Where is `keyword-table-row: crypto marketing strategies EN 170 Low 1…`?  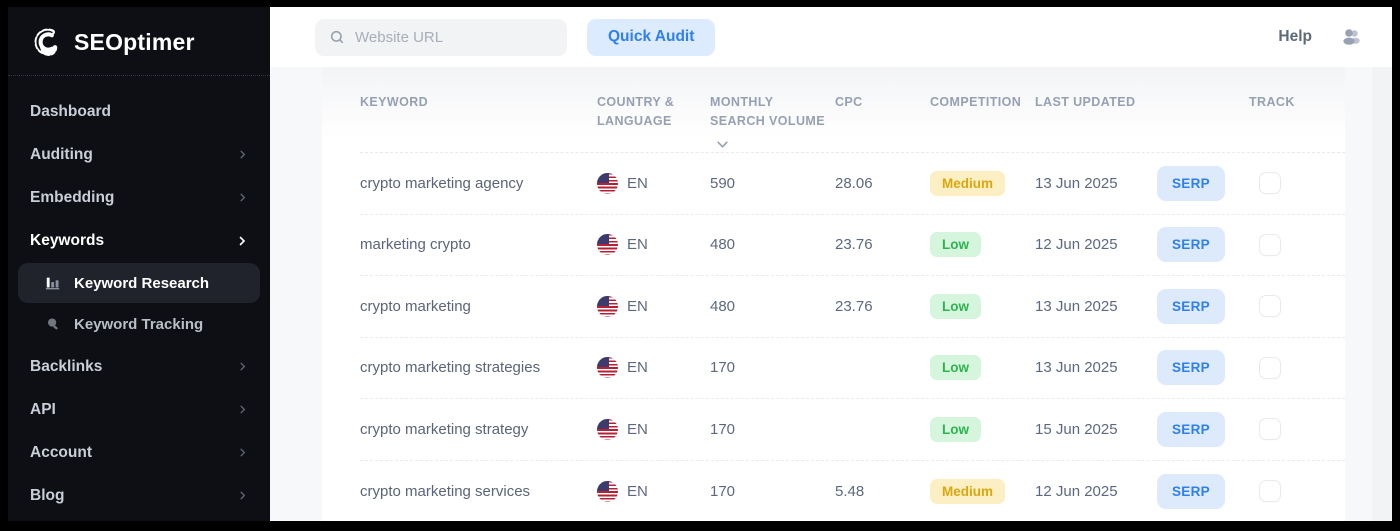
keyword-table-row: crypto marketing strategies EN 170 Low 1… is located at coordinates (852, 368).